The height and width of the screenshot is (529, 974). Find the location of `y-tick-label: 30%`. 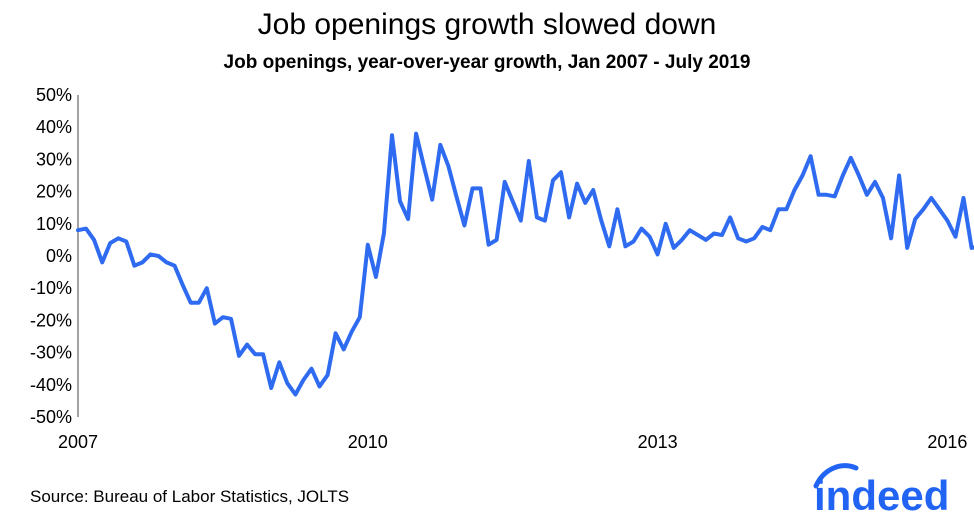

y-tick-label: 30% is located at coordinates (54, 159).